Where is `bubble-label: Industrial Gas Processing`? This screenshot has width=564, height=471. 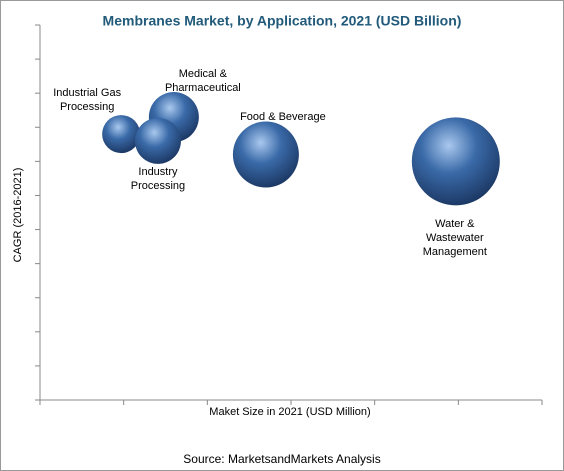
bubble-label: Industrial Gas Processing is located at coordinates (87, 100).